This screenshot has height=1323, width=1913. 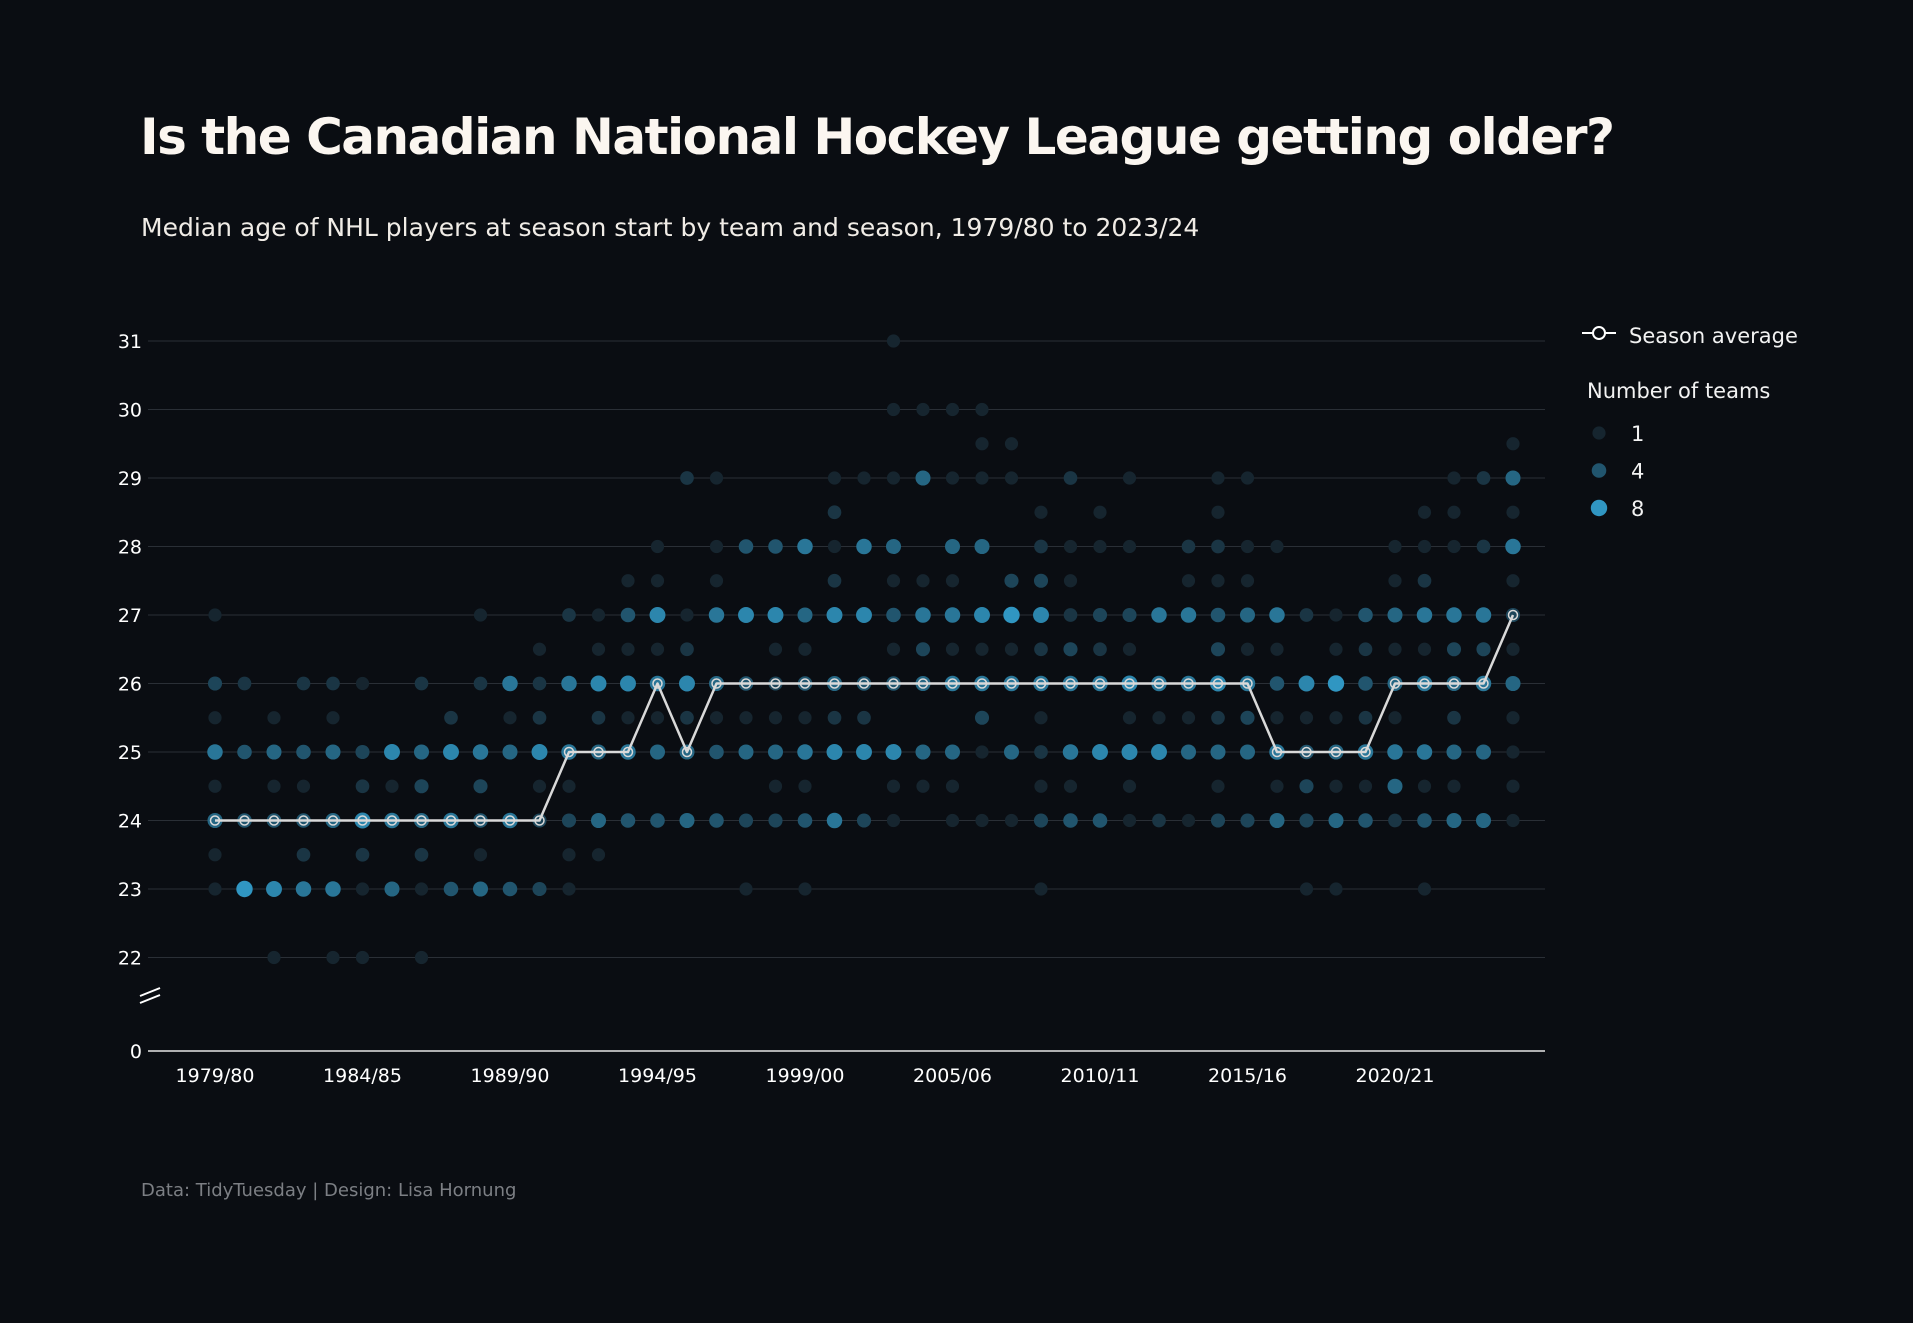 I want to click on y-tick-label: 30, so click(x=130, y=411).